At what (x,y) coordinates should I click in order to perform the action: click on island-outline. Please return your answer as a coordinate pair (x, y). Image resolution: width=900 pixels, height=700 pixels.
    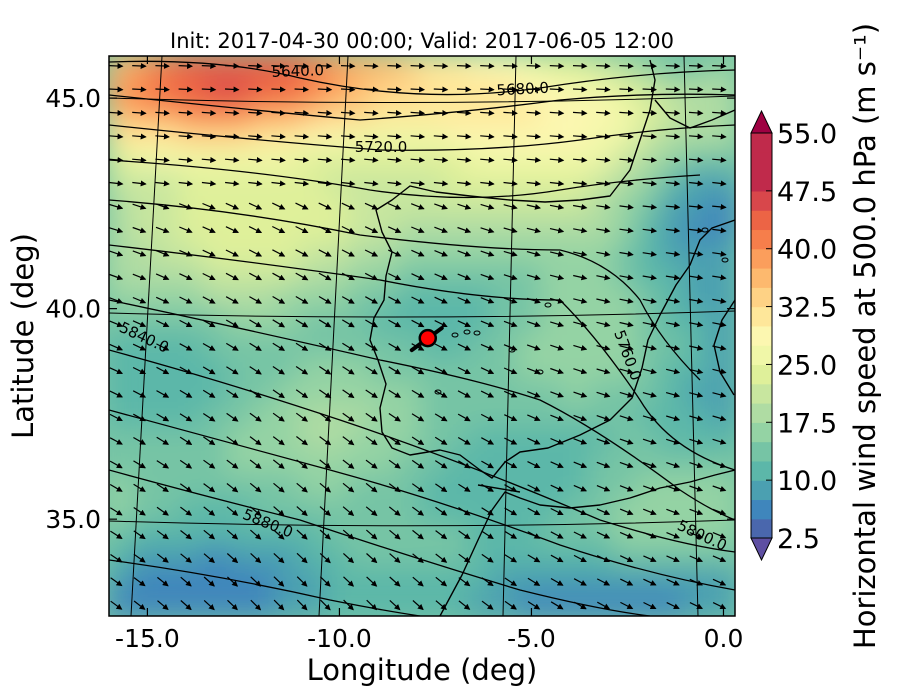
    Looking at the image, I should click on (725, 260).